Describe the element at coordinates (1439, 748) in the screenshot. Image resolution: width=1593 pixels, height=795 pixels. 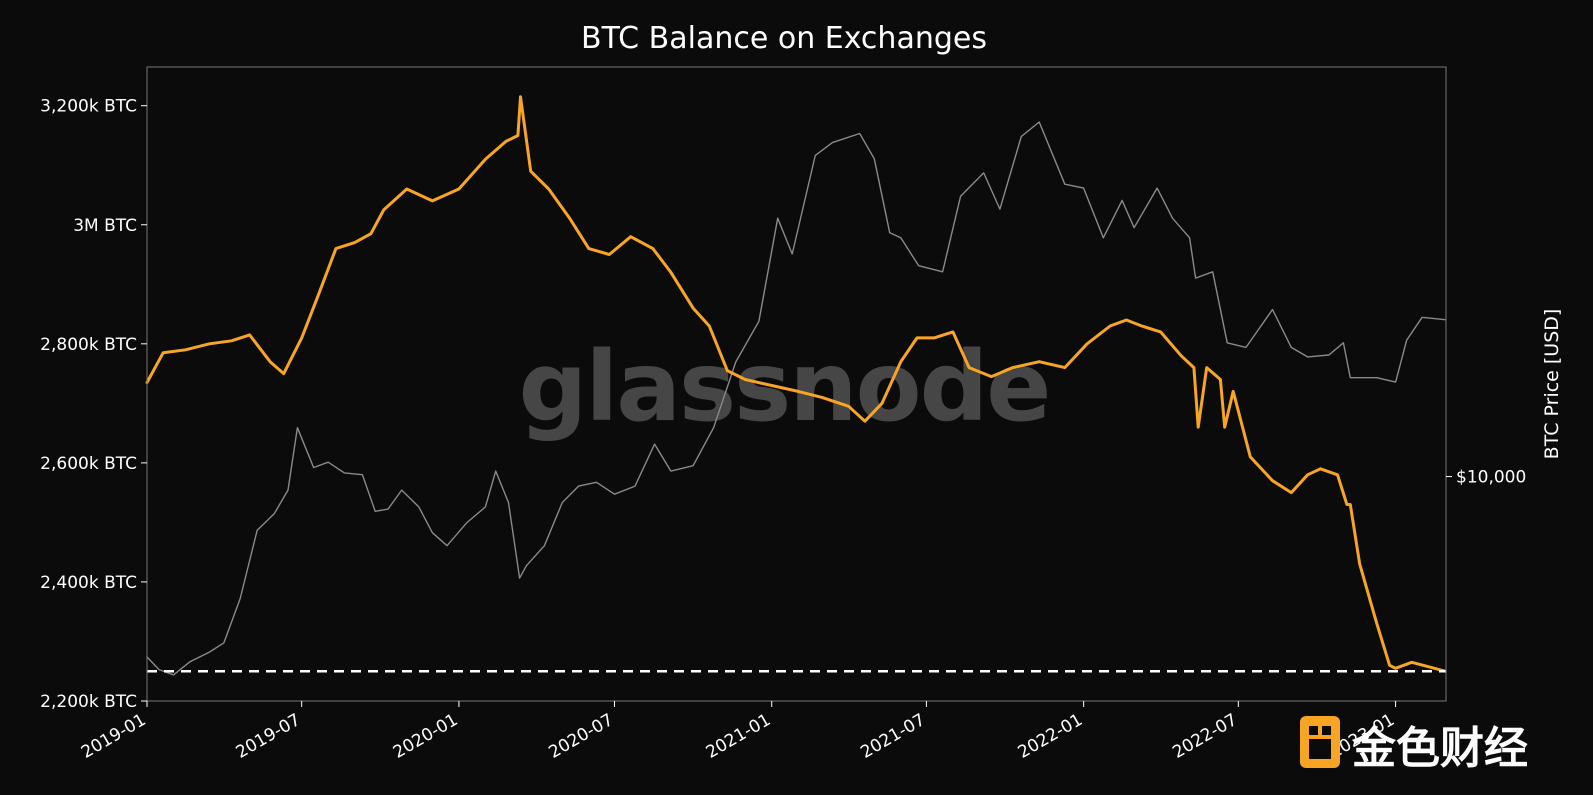
I see `logo-text: 金色财经` at that location.